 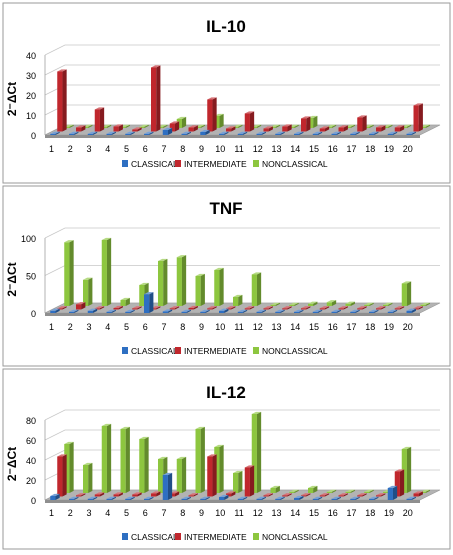 What do you see at coordinates (333, 149) in the screenshot?
I see `x-tick-label: 16` at bounding box center [333, 149].